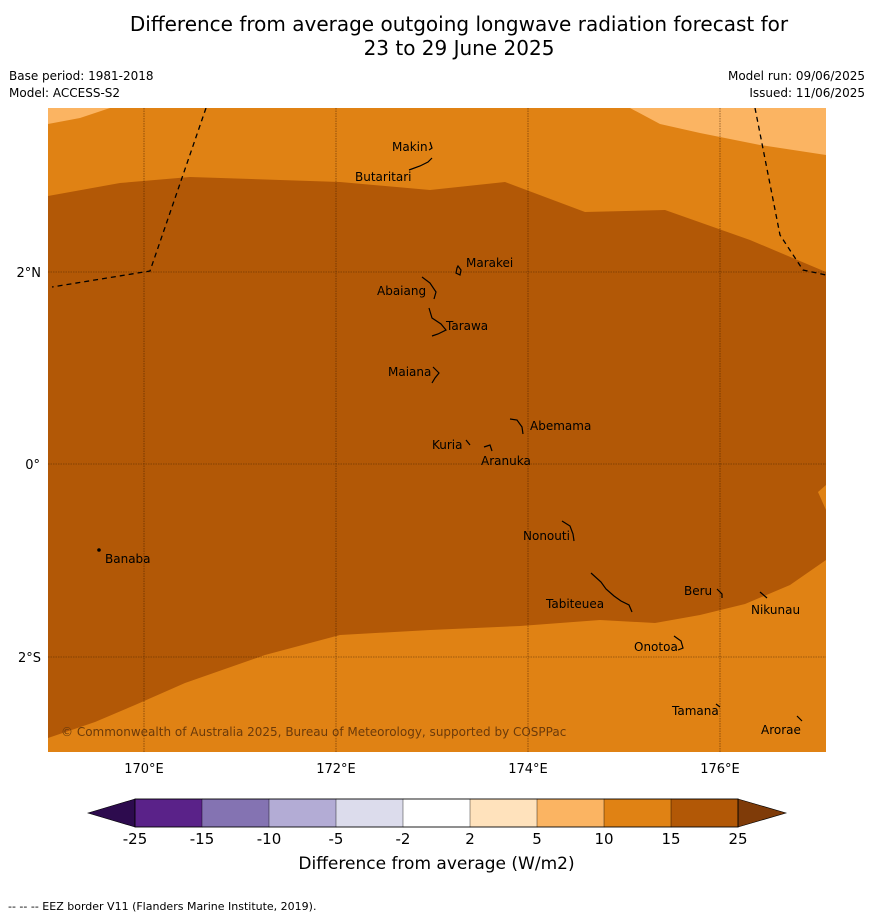 The width and height of the screenshot is (873, 919). Describe the element at coordinates (202, 839) in the screenshot. I see `colorbar-tick-label: -15` at that location.